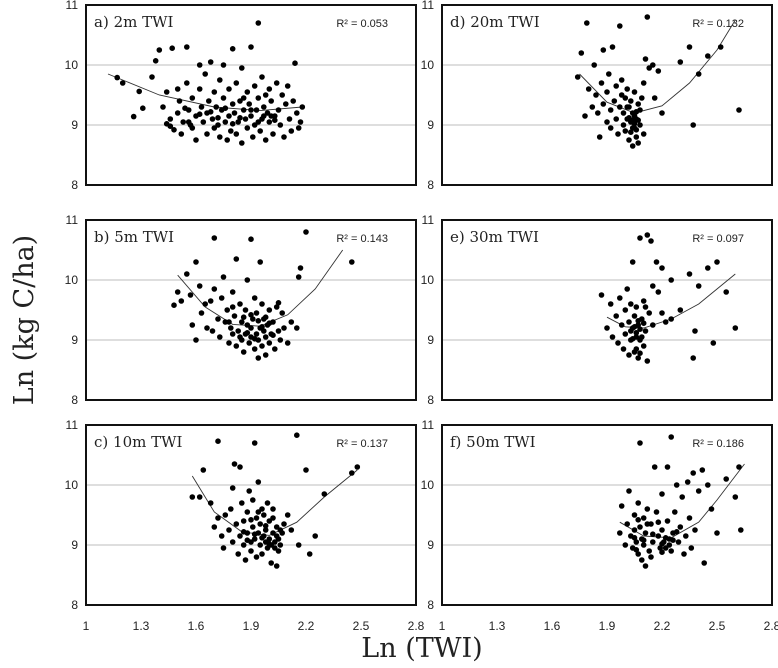 This screenshot has height=668, width=778. What do you see at coordinates (72, 485) in the screenshot?
I see `y-tick-label: 10` at bounding box center [72, 485].